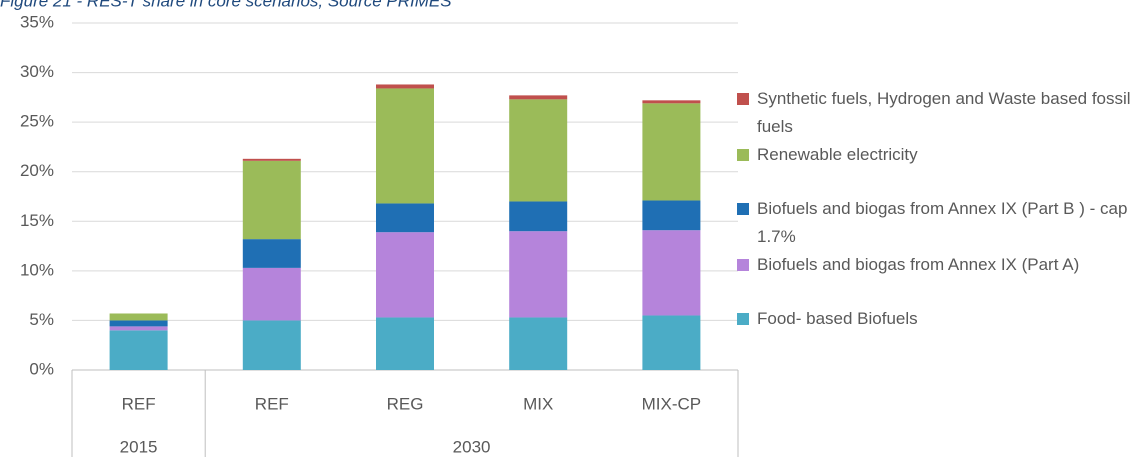 This screenshot has width=1146, height=457. What do you see at coordinates (937, 155) in the screenshot?
I see `legend-item: Renewable electricity` at bounding box center [937, 155].